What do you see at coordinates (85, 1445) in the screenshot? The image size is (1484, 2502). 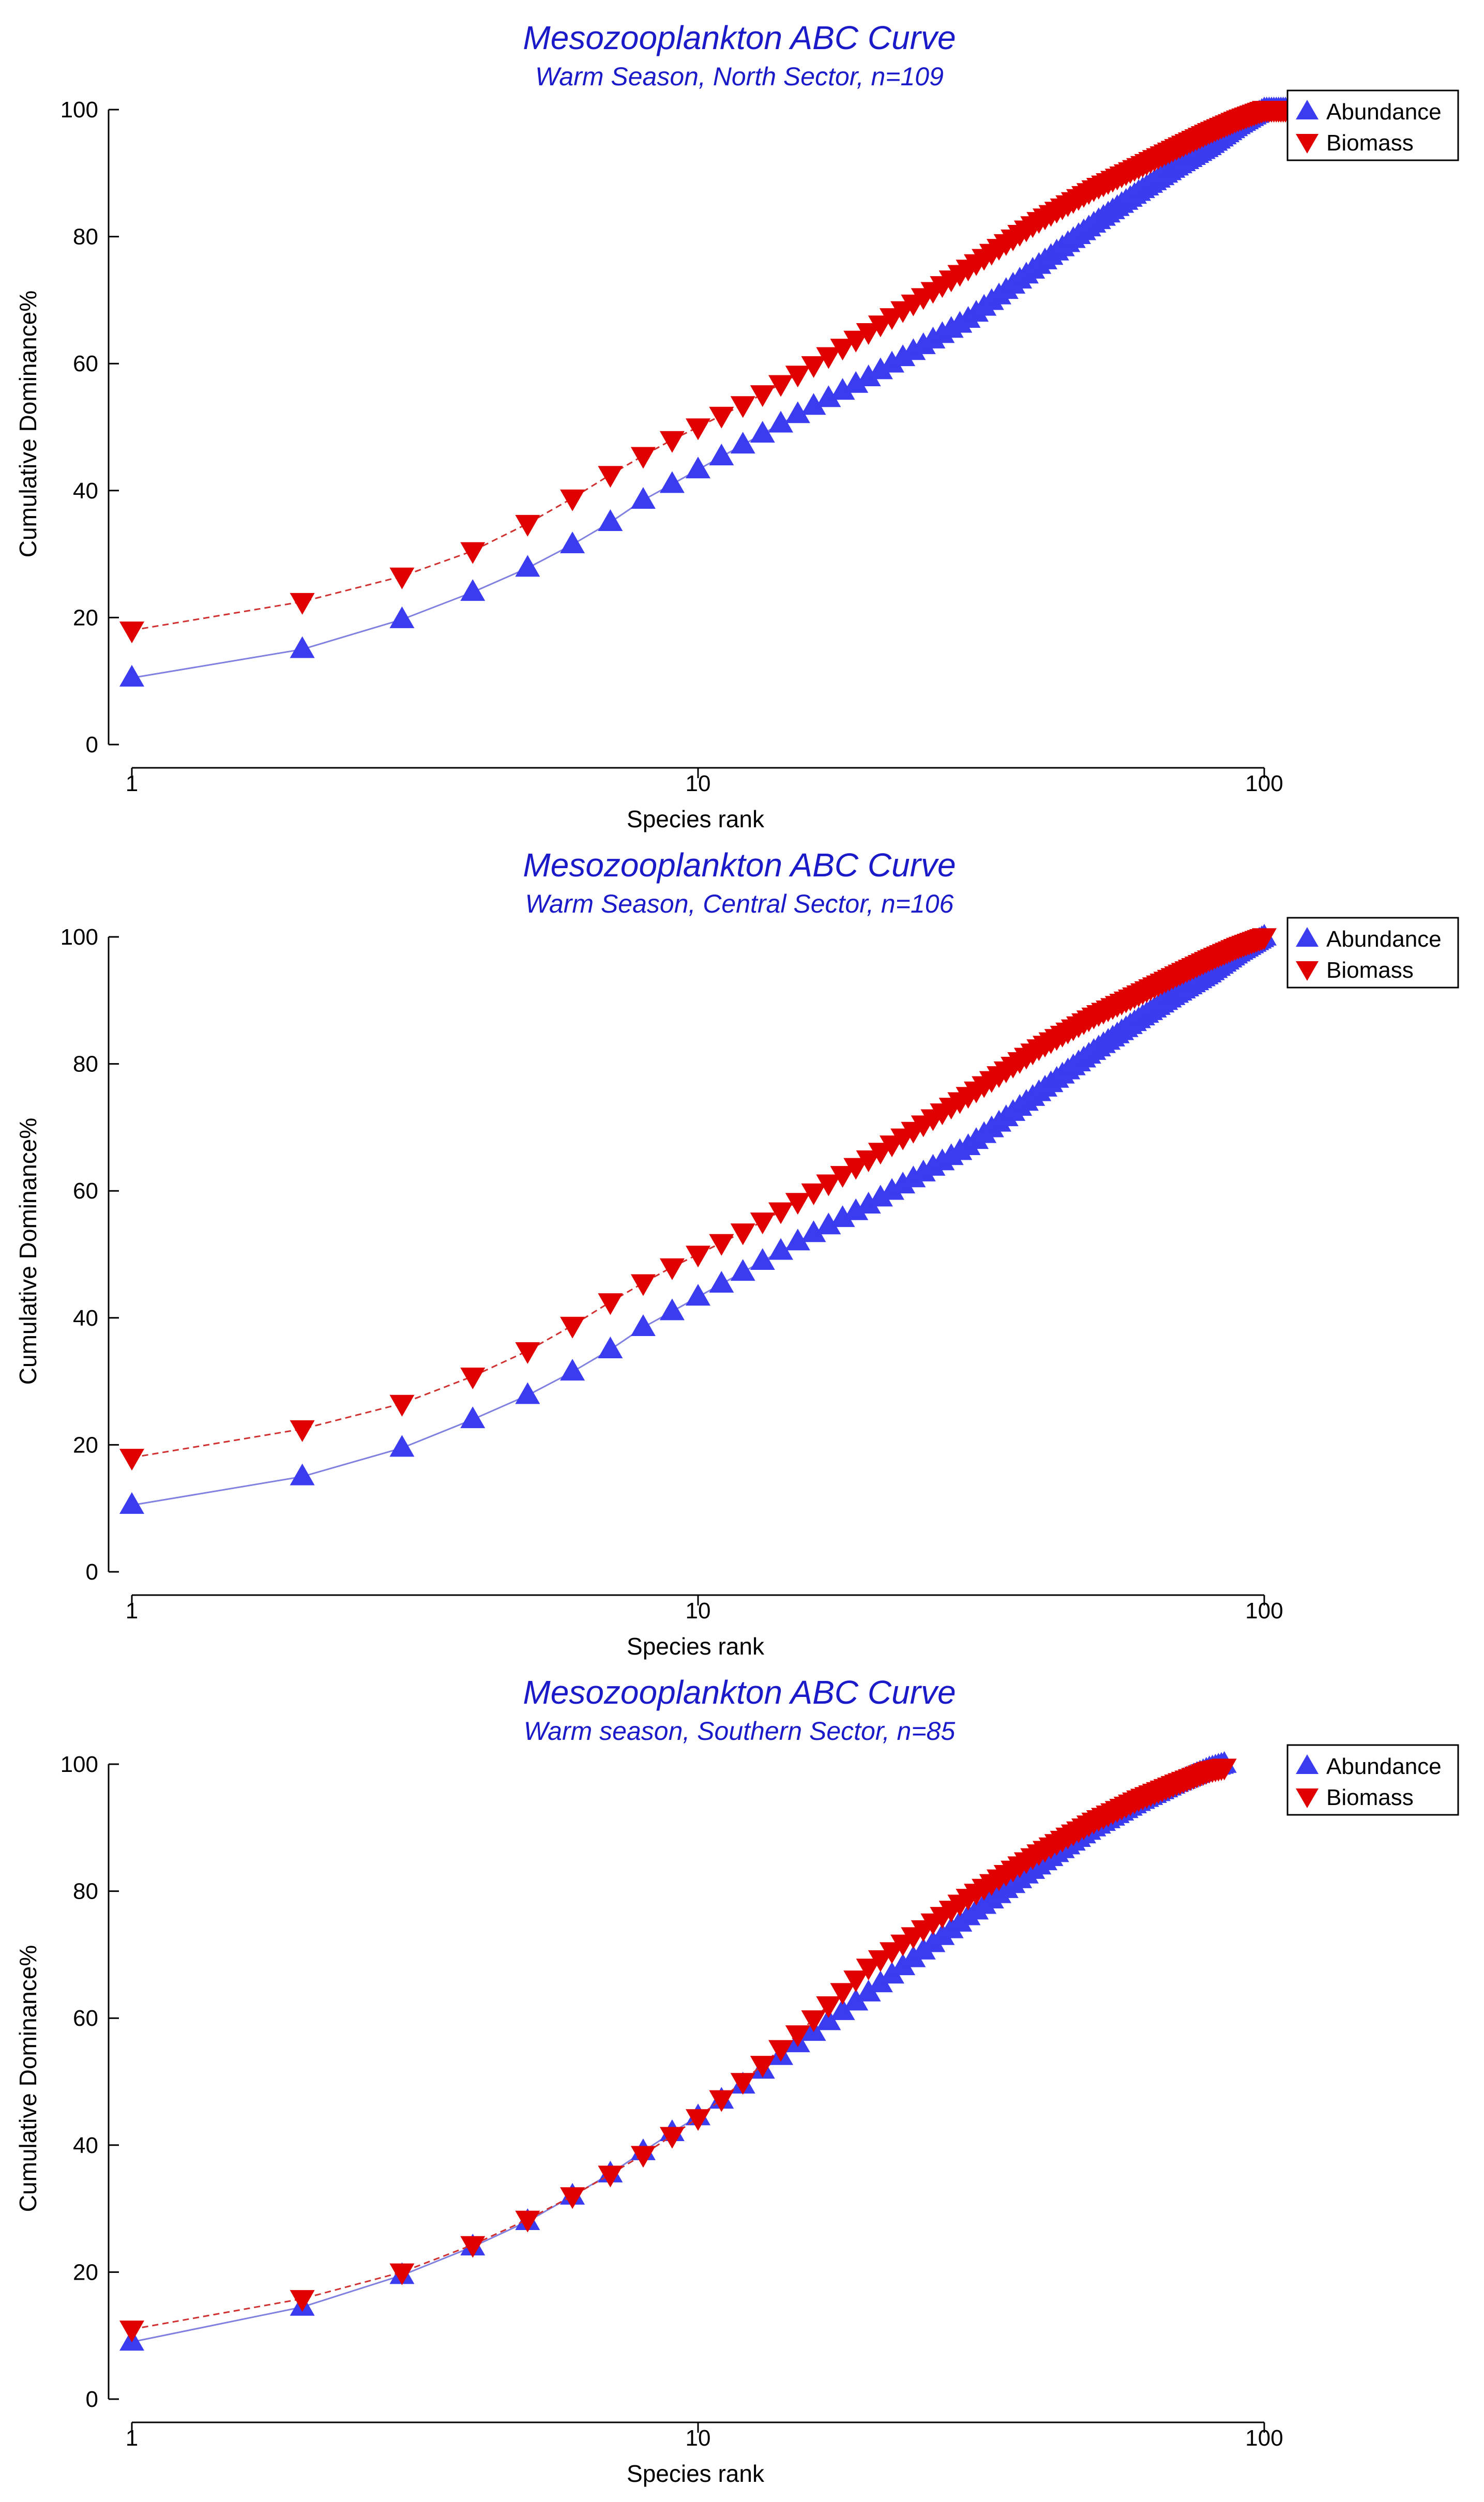 I see `y-tick-label: 20` at bounding box center [85, 1445].